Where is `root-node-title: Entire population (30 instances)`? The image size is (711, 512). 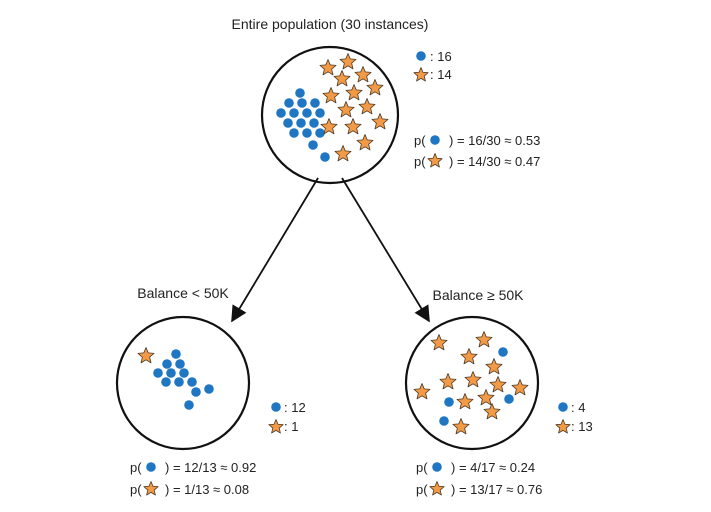
root-node-title: Entire population (30 instances) is located at coordinates (330, 24).